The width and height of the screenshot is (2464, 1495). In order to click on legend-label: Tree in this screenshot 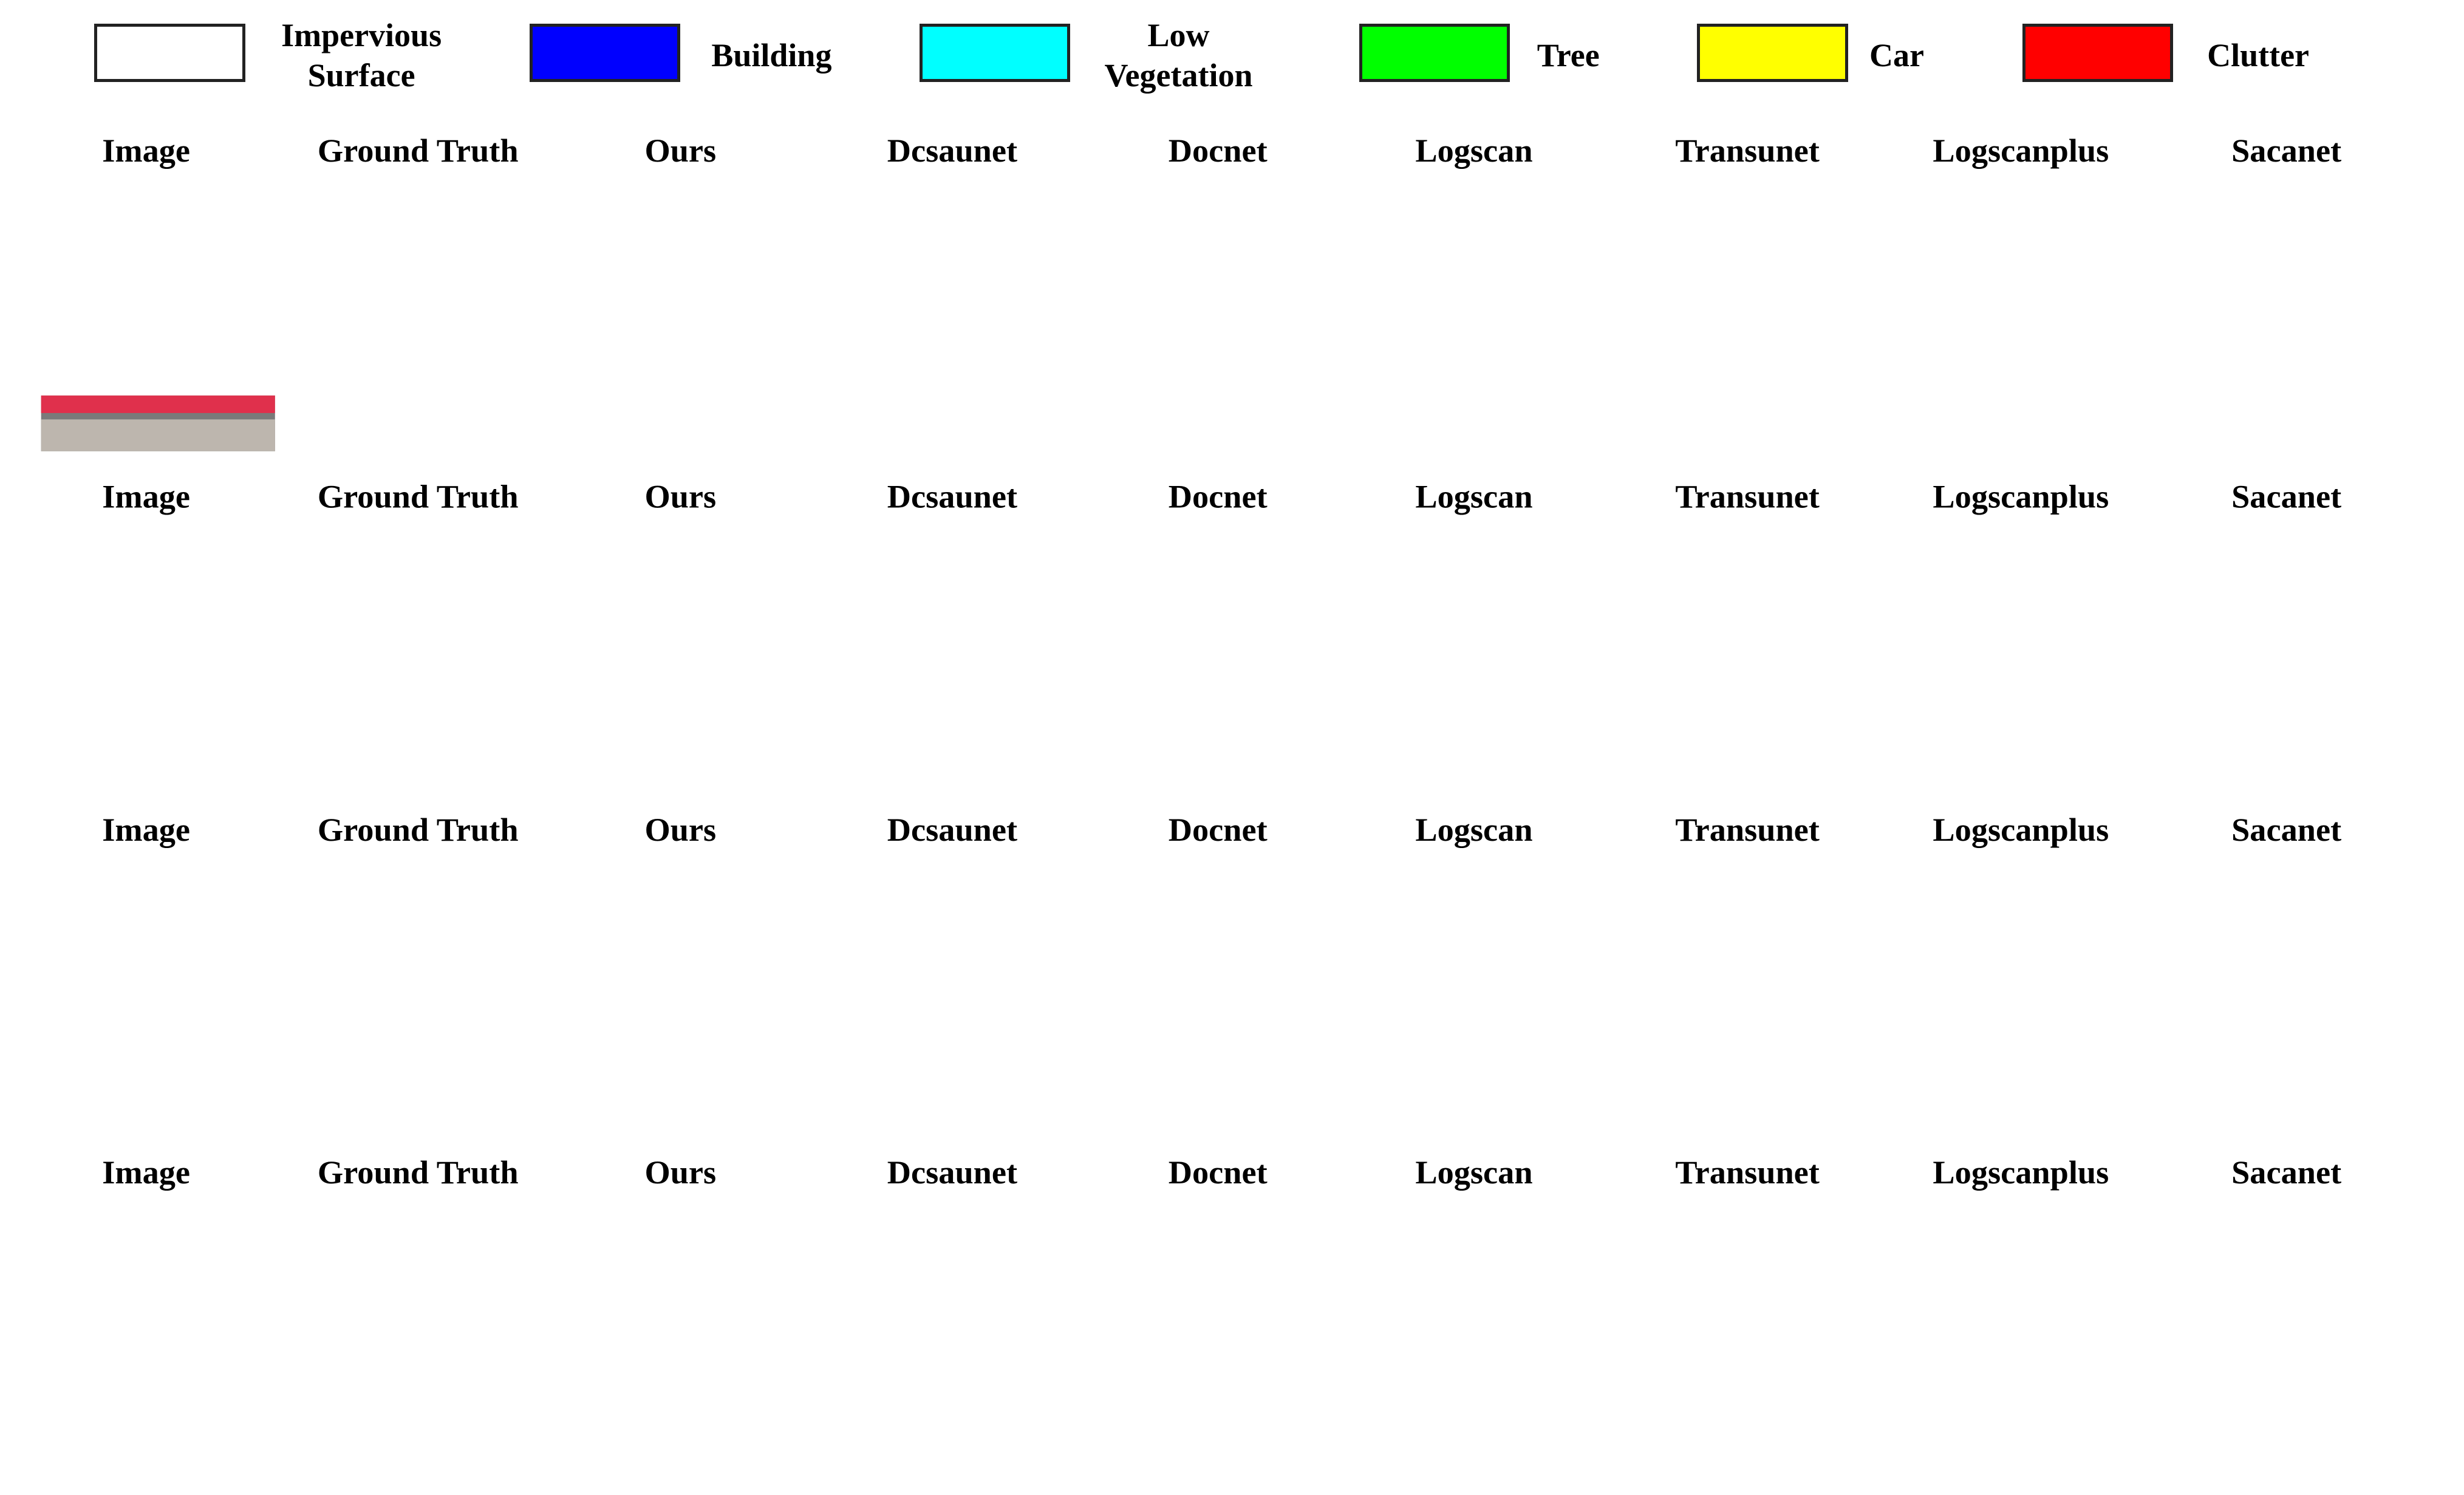, I will do `click(1568, 55)`.